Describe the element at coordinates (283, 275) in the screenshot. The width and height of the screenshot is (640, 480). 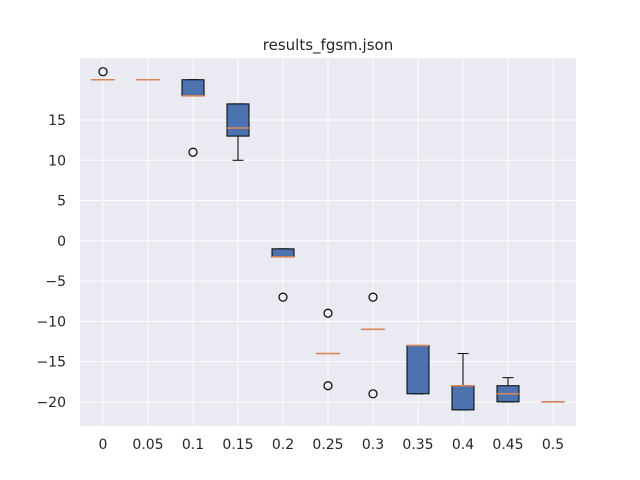
I see `box-group-0.2` at that location.